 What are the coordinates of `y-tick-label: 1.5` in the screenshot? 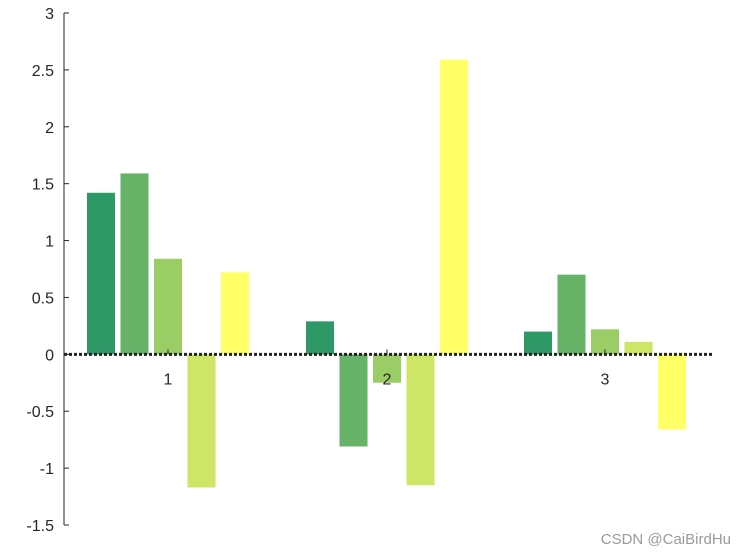 It's located at (43, 185).